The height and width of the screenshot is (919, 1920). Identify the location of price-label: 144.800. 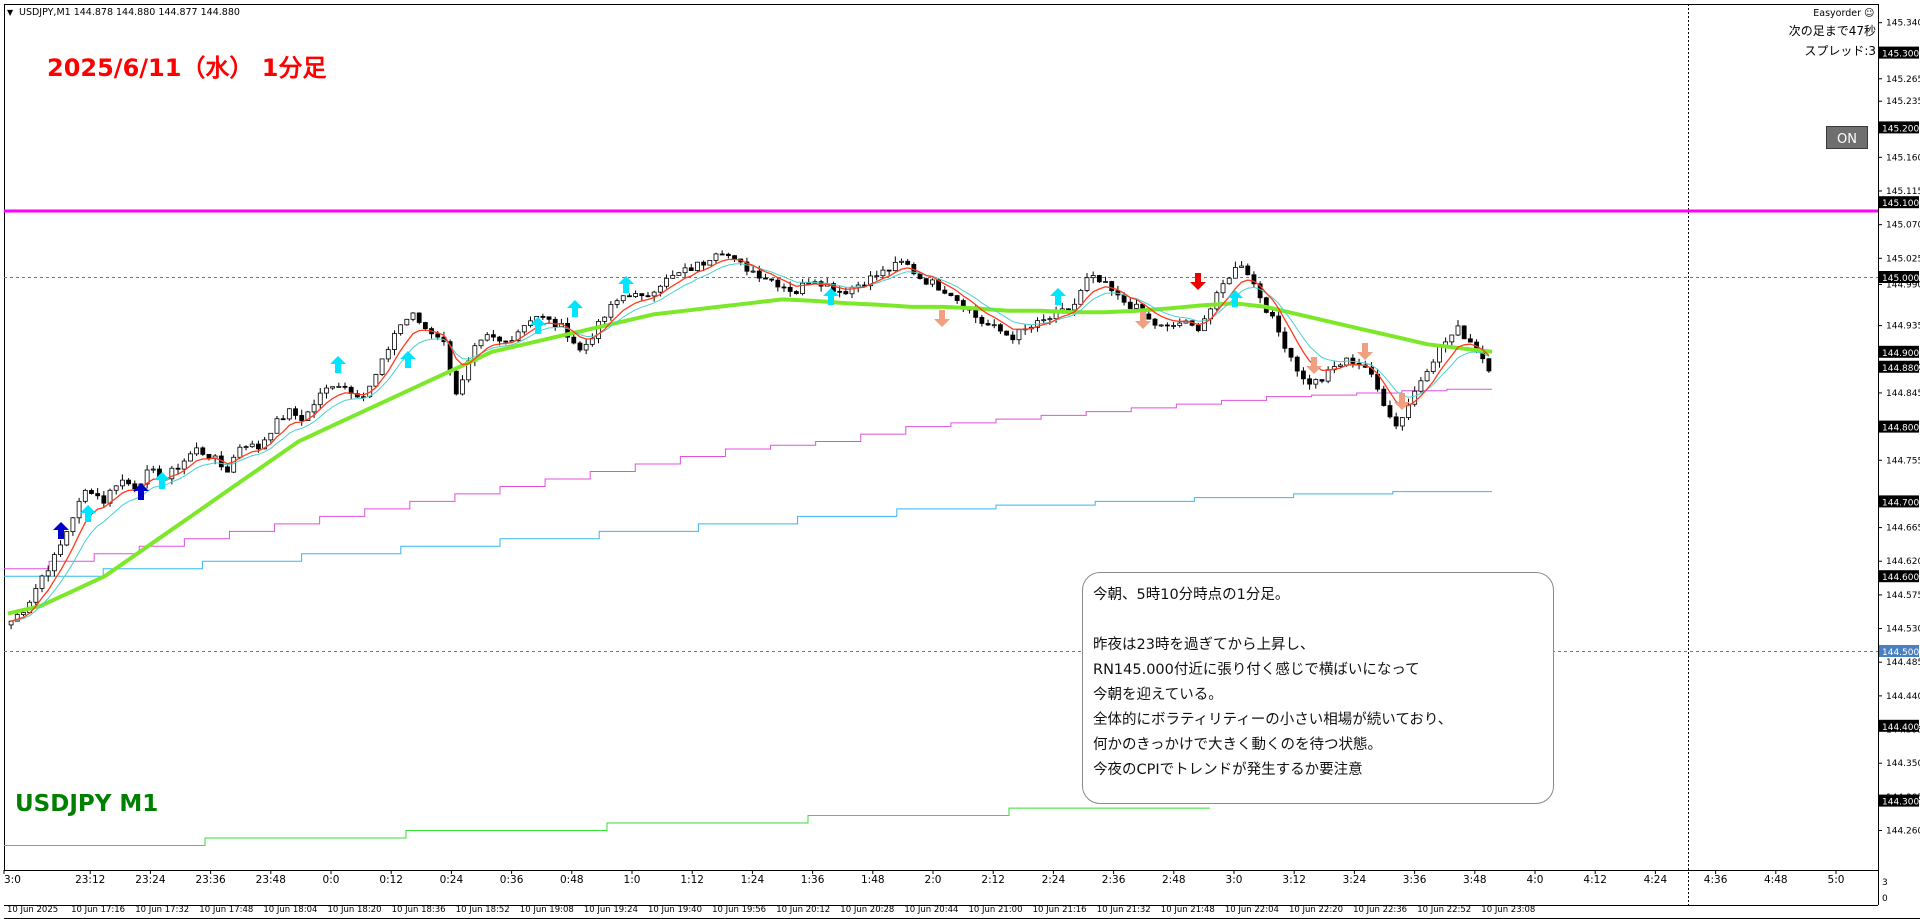
(1900, 429).